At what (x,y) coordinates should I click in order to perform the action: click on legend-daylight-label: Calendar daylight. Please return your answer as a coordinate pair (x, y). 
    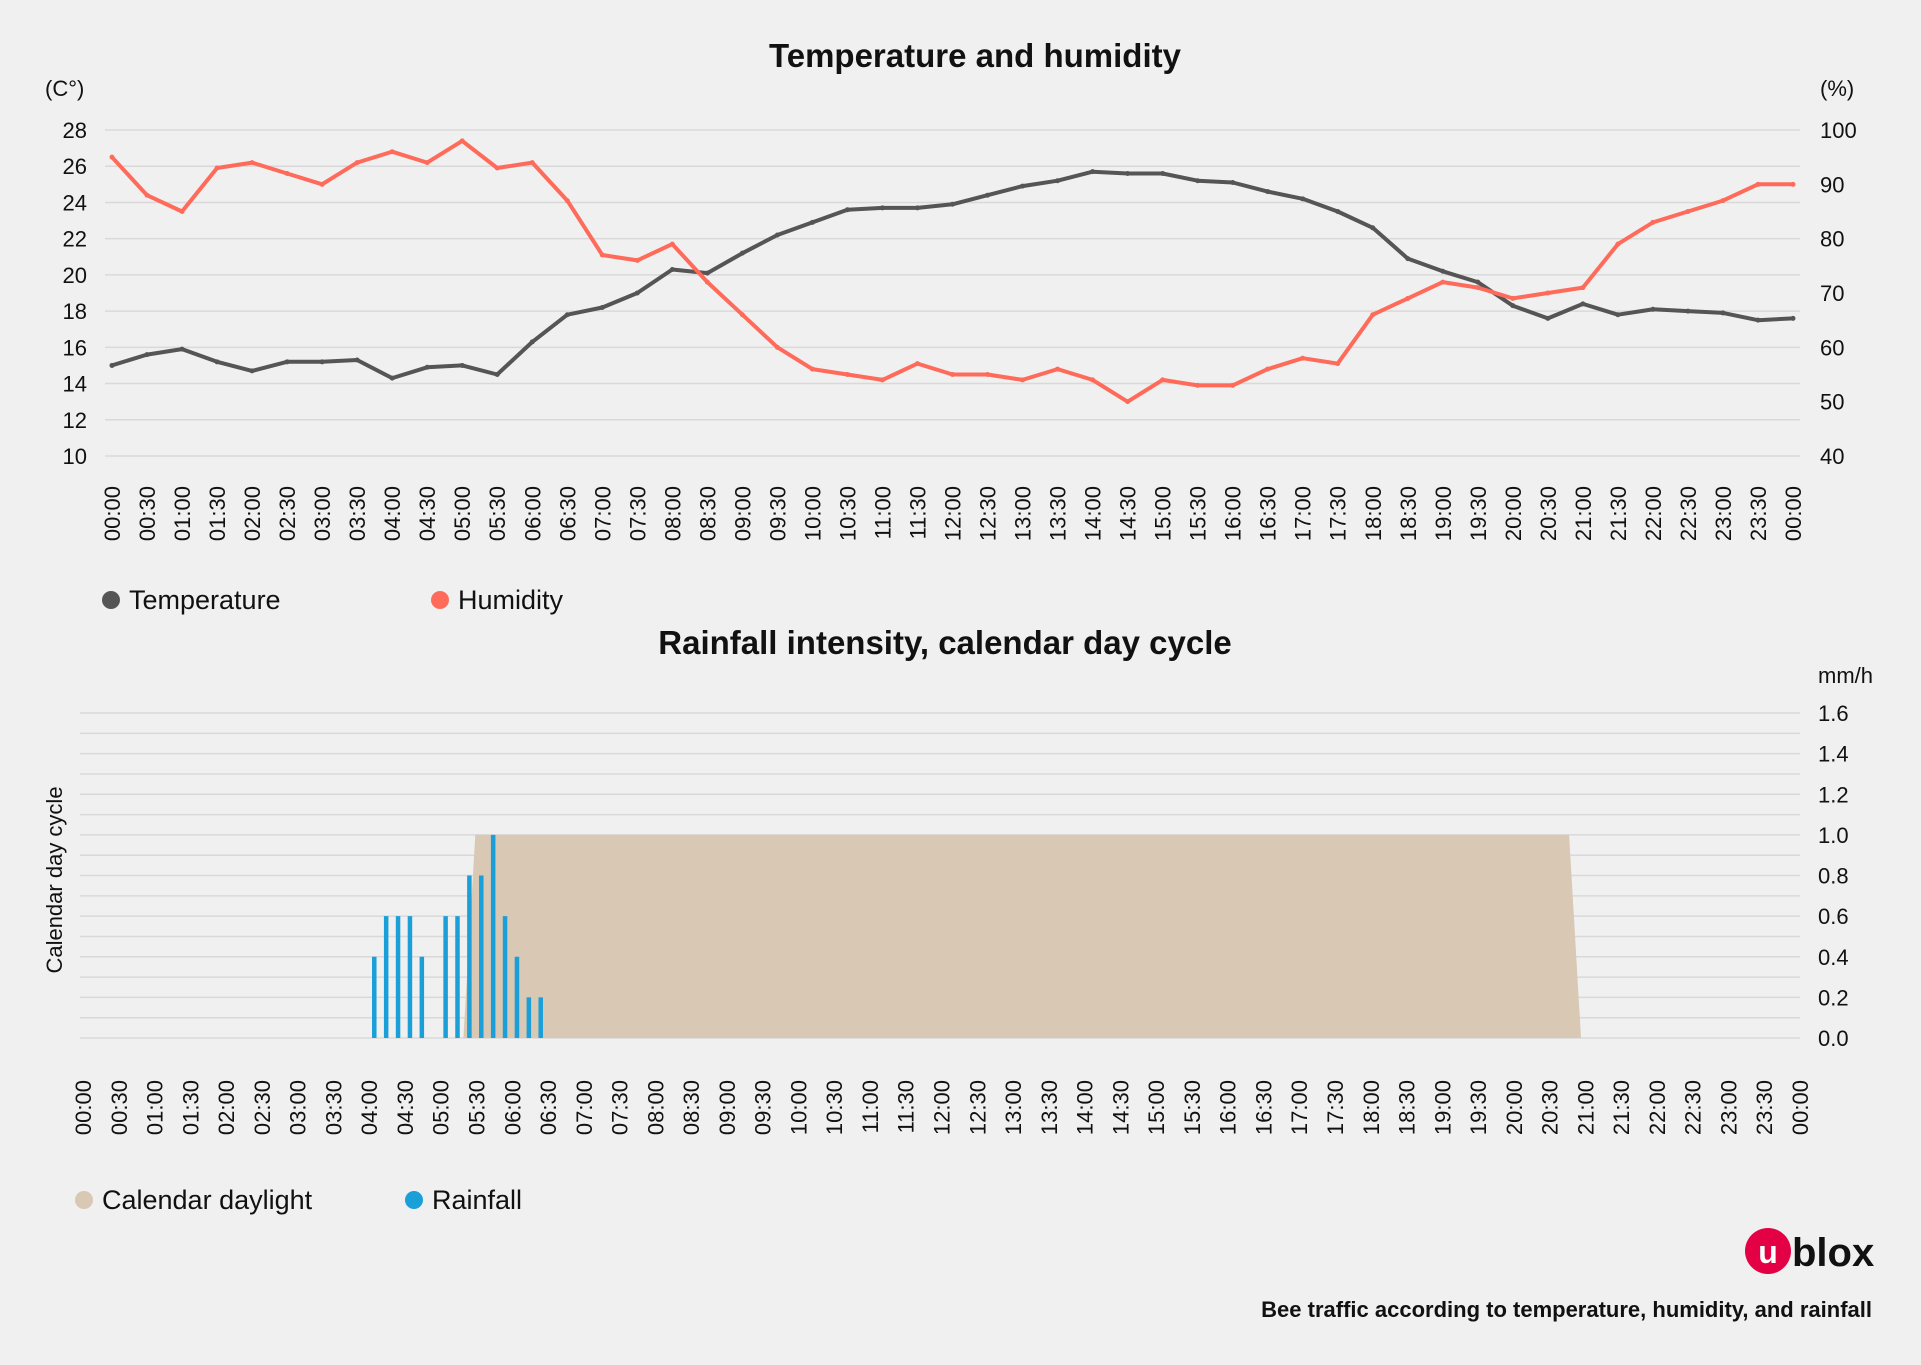
    Looking at the image, I should click on (207, 1200).